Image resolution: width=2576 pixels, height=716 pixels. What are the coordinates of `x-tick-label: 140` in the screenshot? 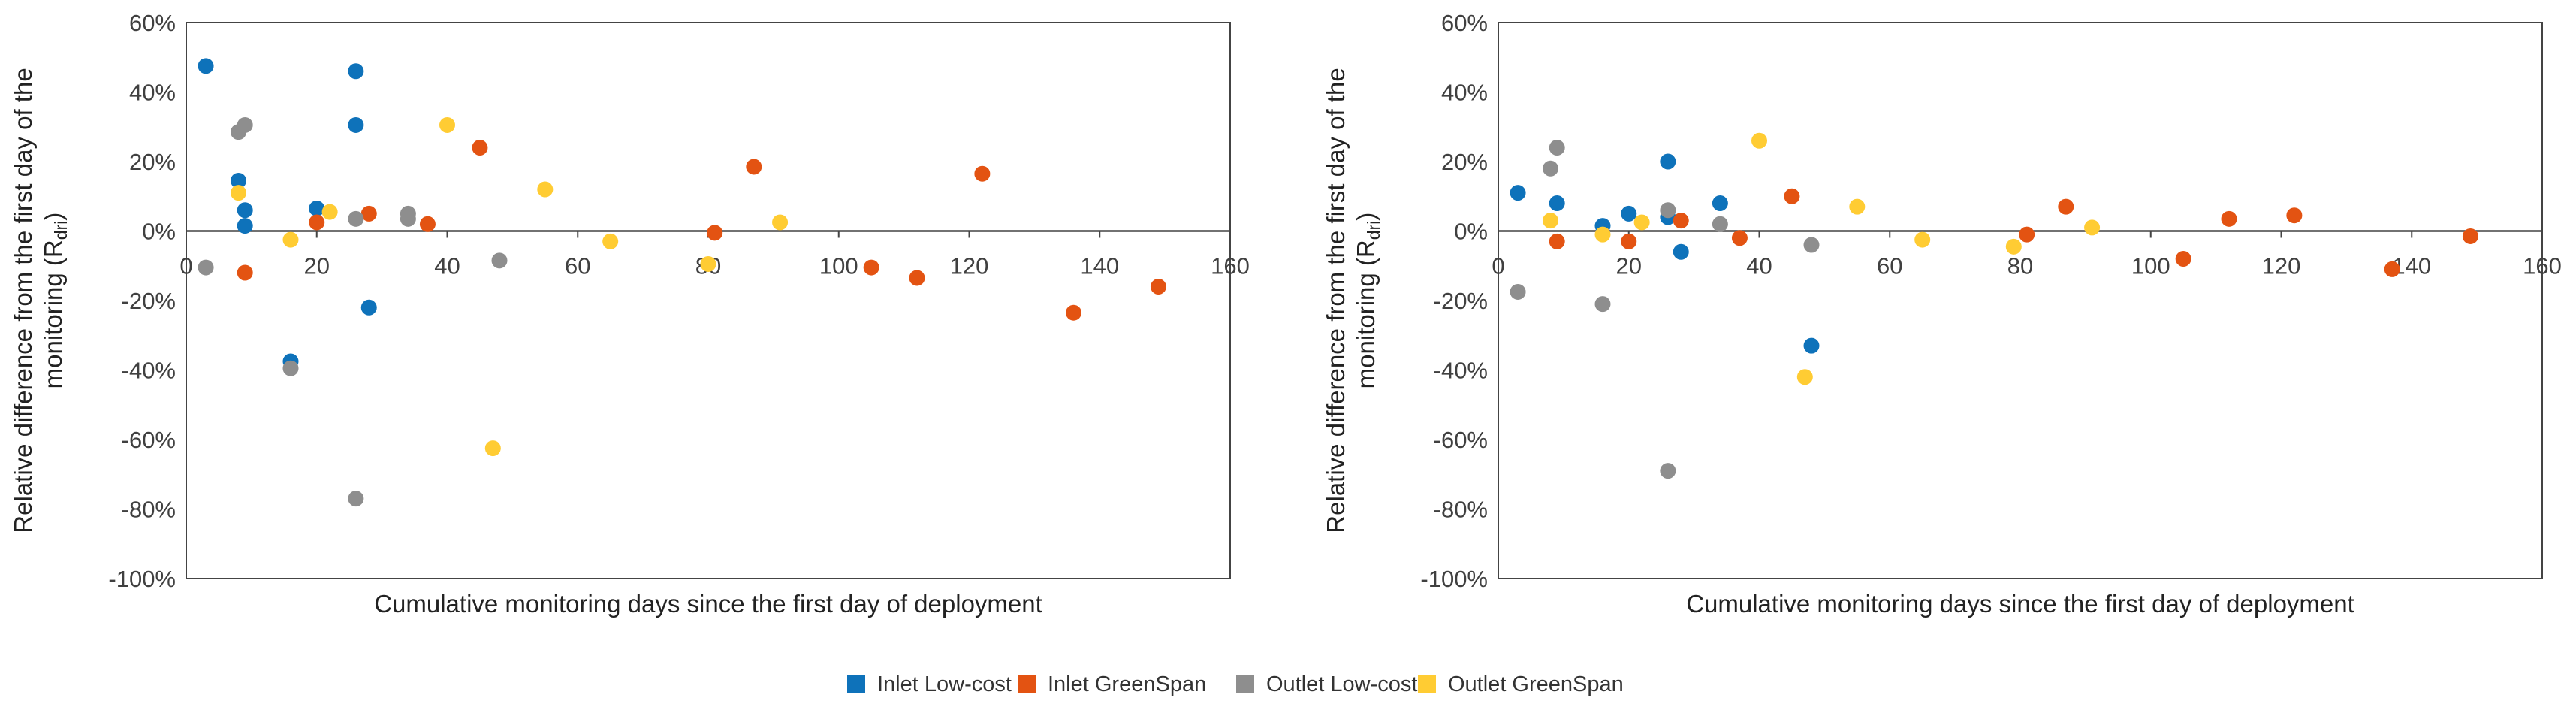 It's located at (1099, 266).